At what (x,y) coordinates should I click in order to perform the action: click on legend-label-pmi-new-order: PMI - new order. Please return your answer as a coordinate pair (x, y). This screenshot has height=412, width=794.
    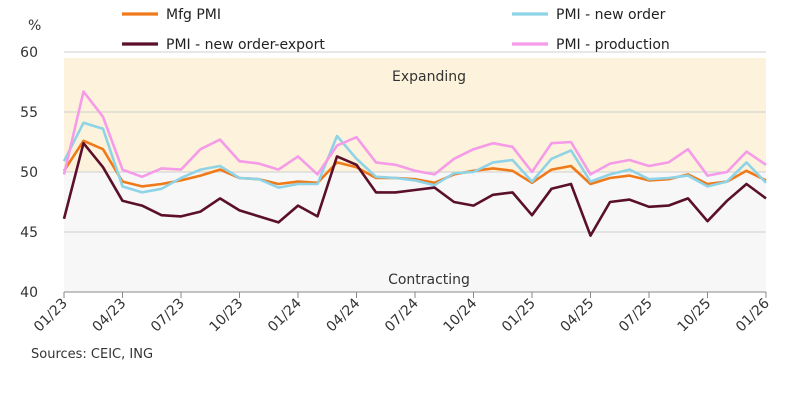
    Looking at the image, I should click on (611, 15).